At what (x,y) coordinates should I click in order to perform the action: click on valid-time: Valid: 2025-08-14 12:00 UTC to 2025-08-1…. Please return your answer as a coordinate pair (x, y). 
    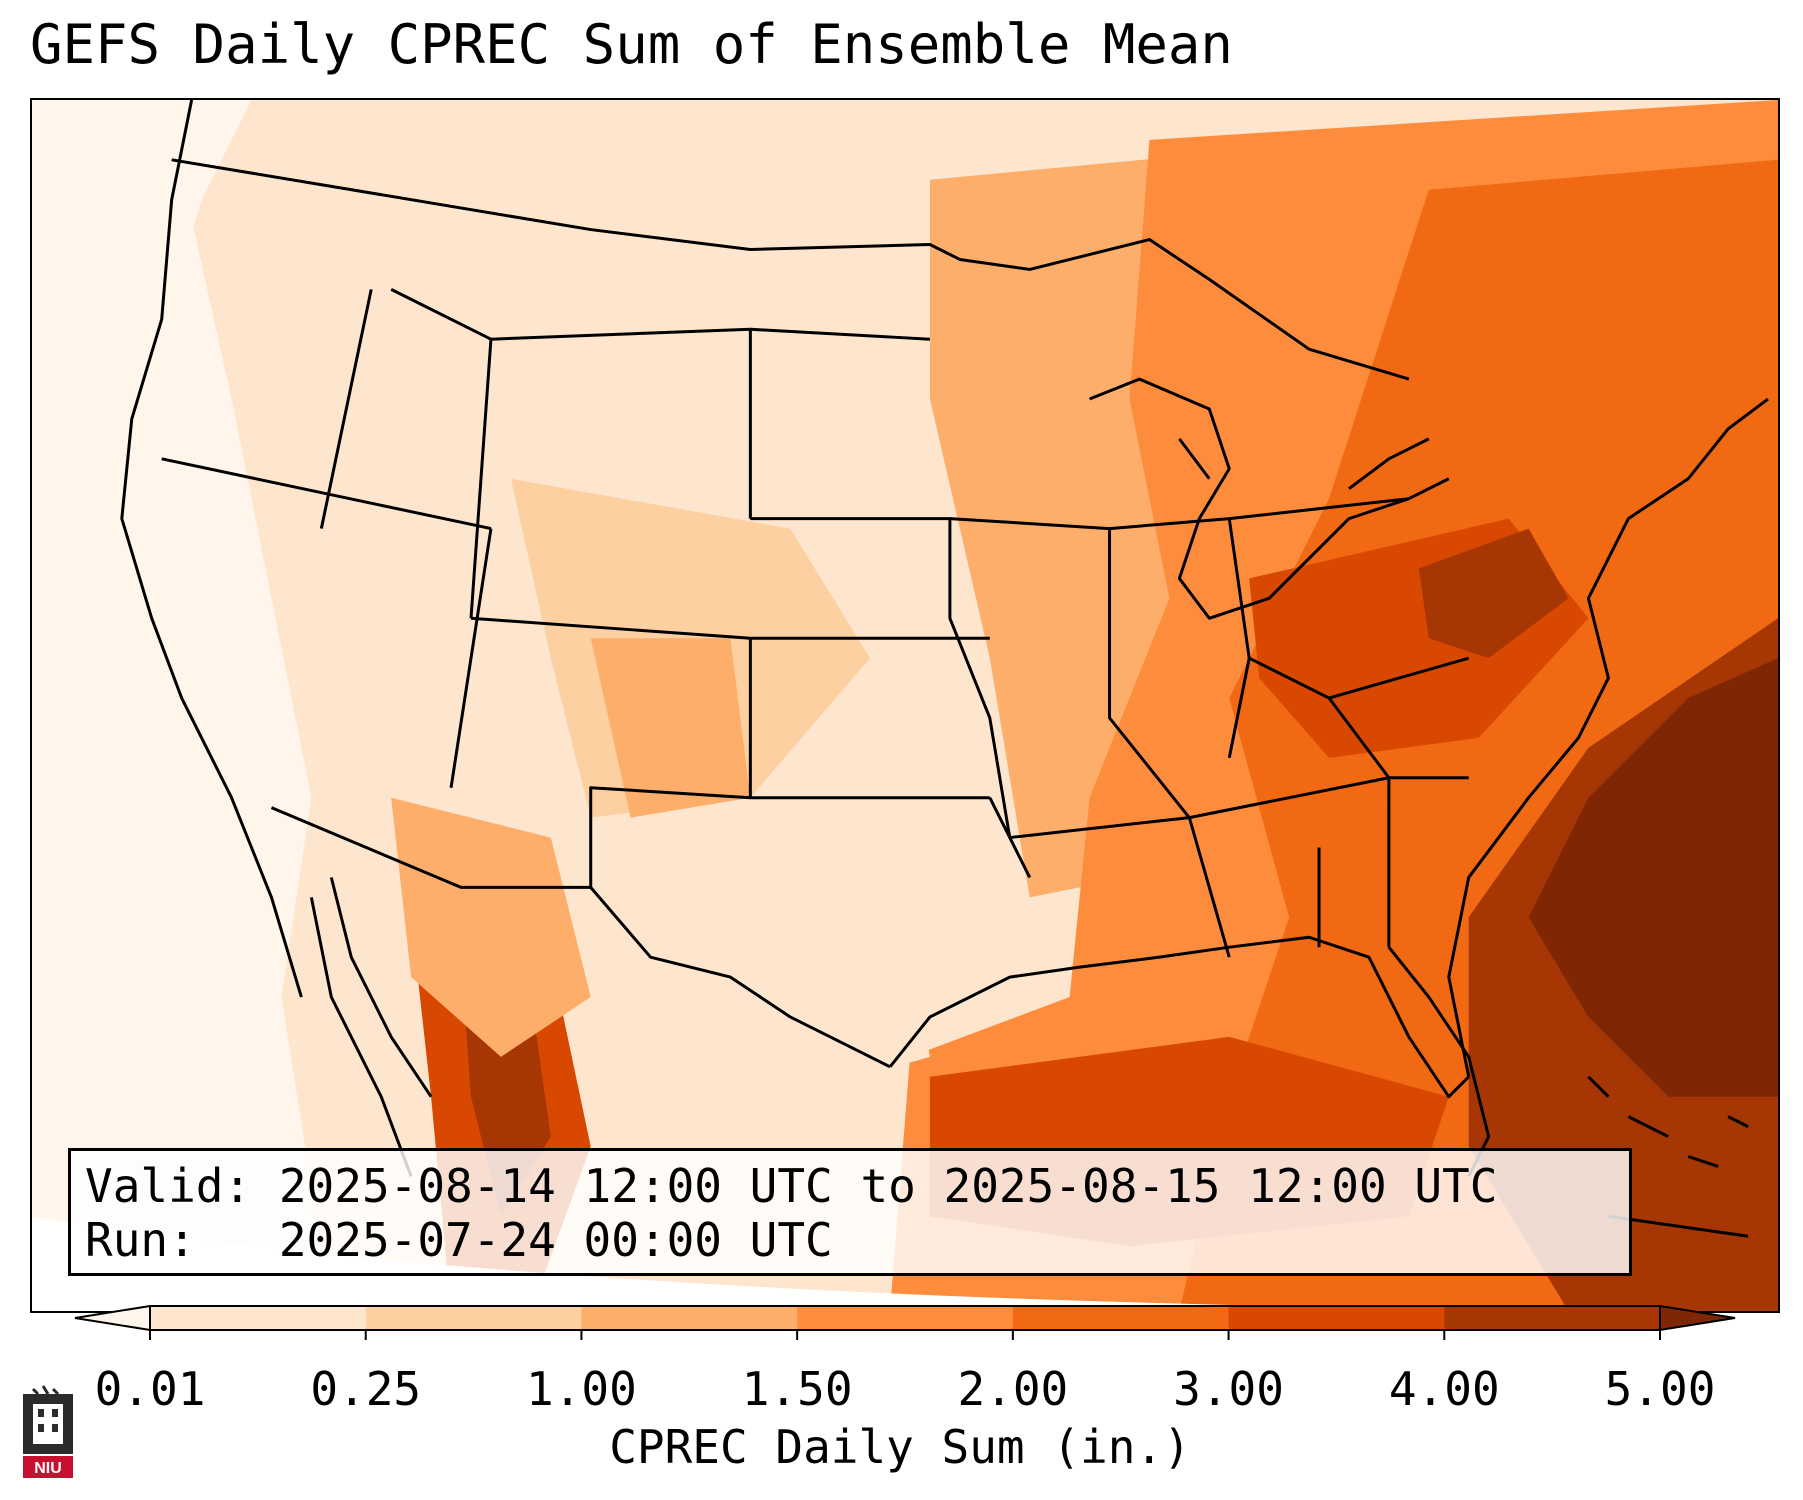
    Looking at the image, I should click on (791, 1186).